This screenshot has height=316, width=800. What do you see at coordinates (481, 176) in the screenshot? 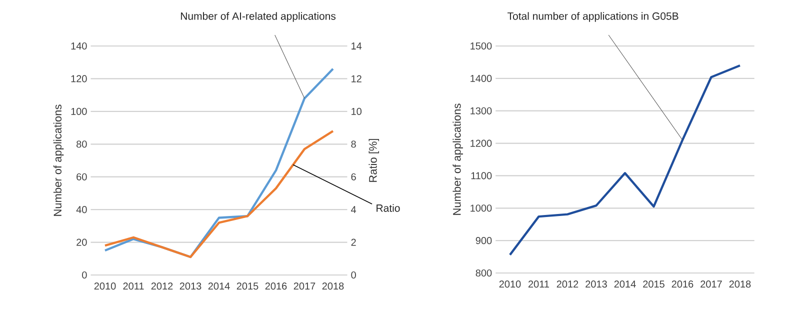
I see `y-tick-label: 1100` at bounding box center [481, 176].